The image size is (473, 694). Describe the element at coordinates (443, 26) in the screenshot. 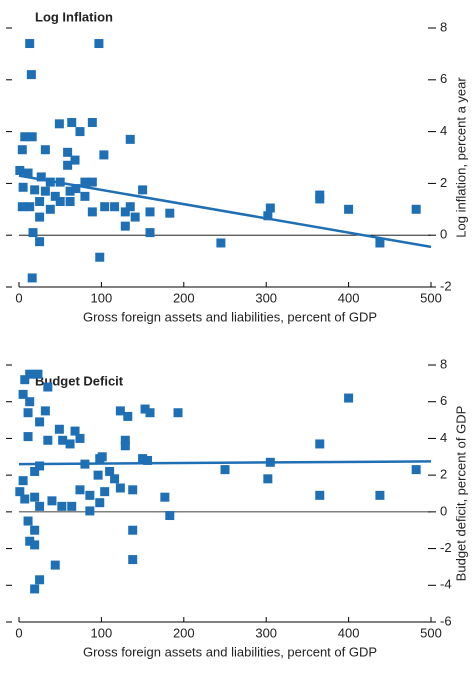

I see `y-tick-label: 8` at that location.